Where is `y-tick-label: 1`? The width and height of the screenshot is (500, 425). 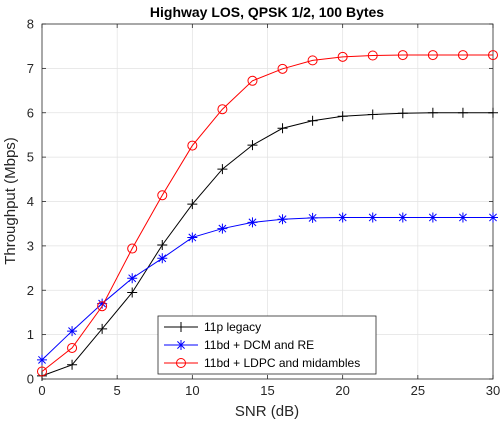 y-tick-label: 1 is located at coordinates (30, 334).